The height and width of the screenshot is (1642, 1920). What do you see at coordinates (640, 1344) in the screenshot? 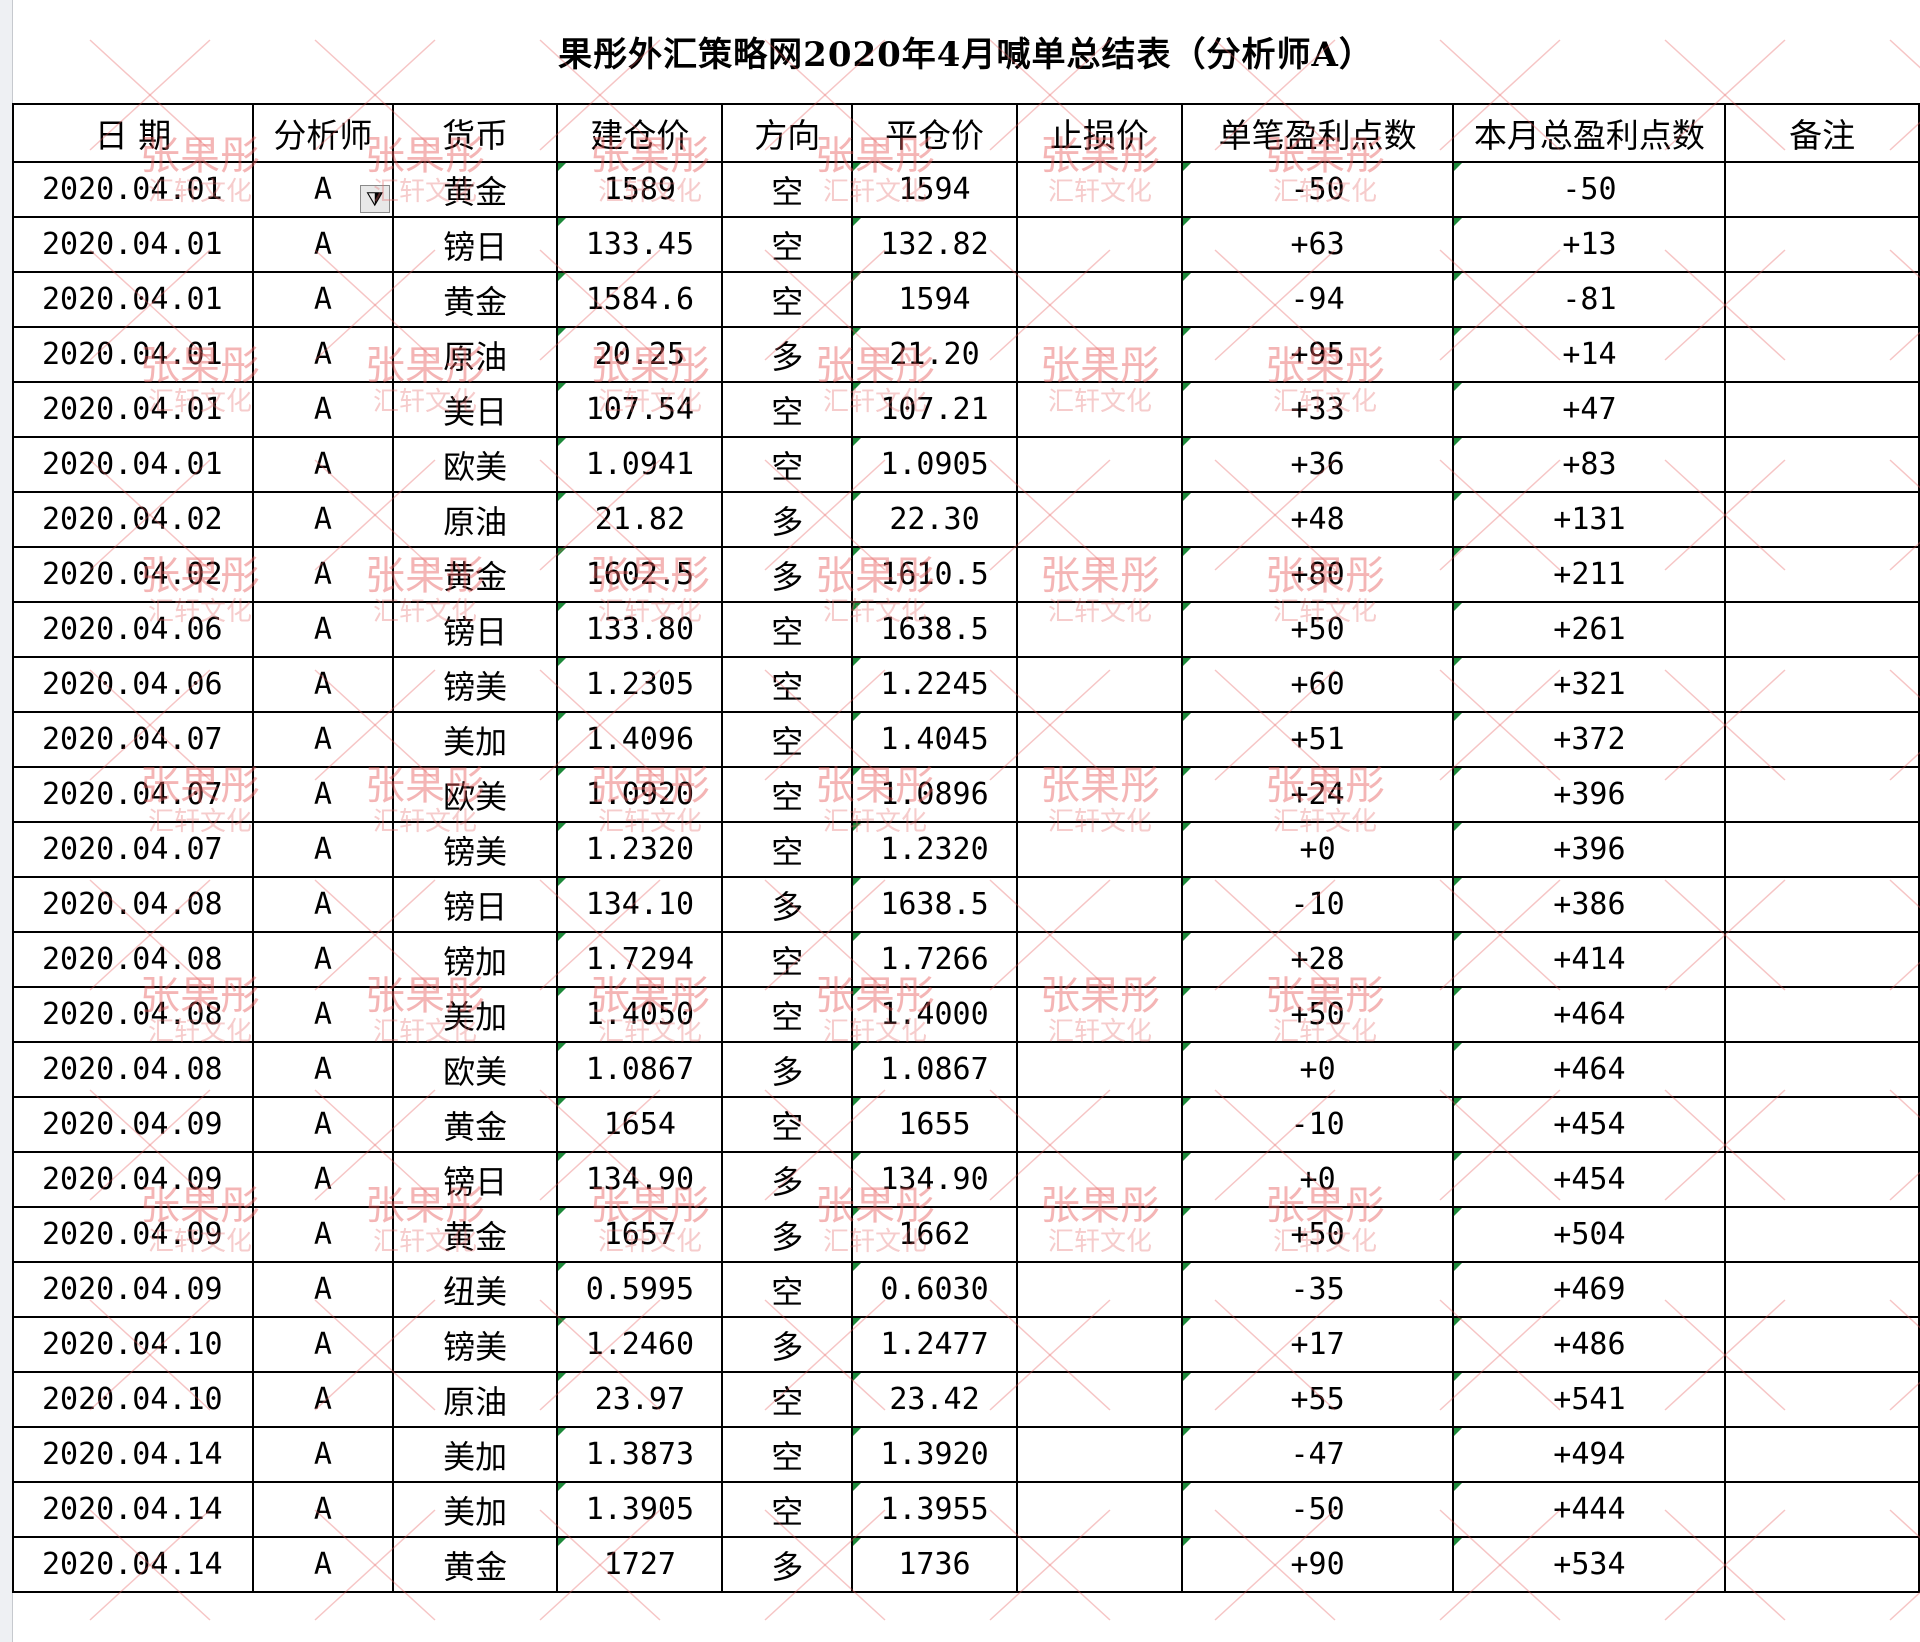
I see `cell-open-price: 1.2460` at bounding box center [640, 1344].